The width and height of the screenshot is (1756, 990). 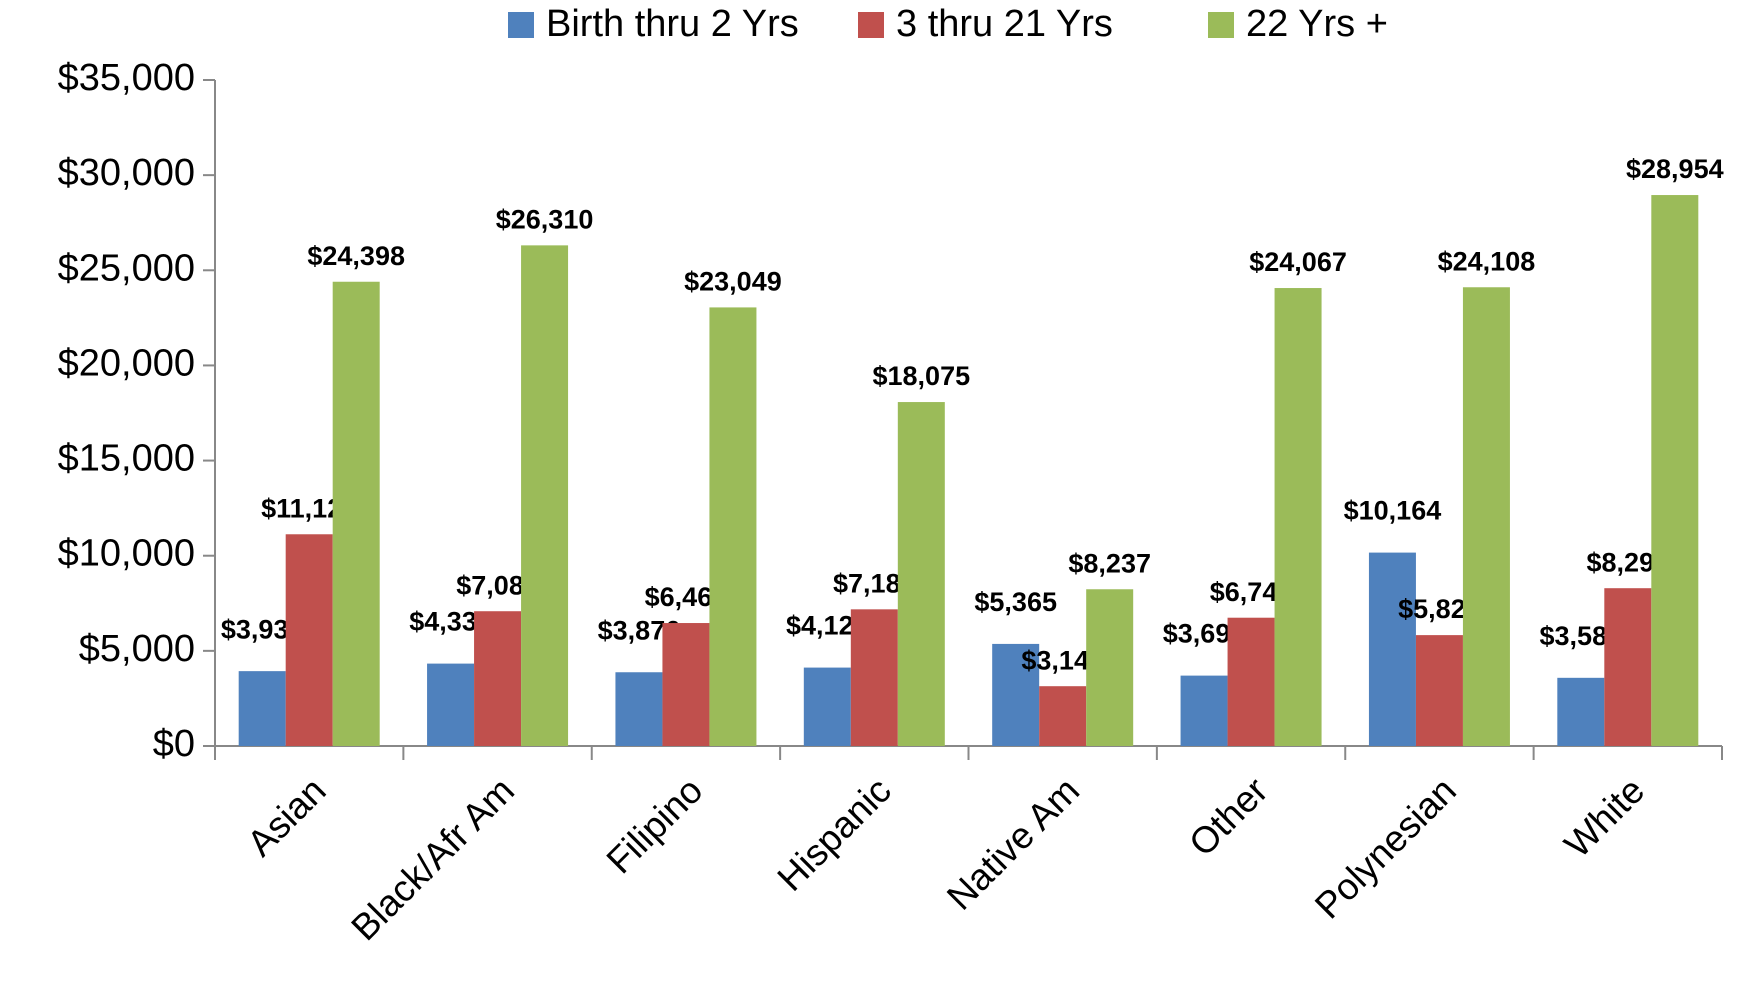 I want to click on value-label: $24,067, so click(x=1298, y=262).